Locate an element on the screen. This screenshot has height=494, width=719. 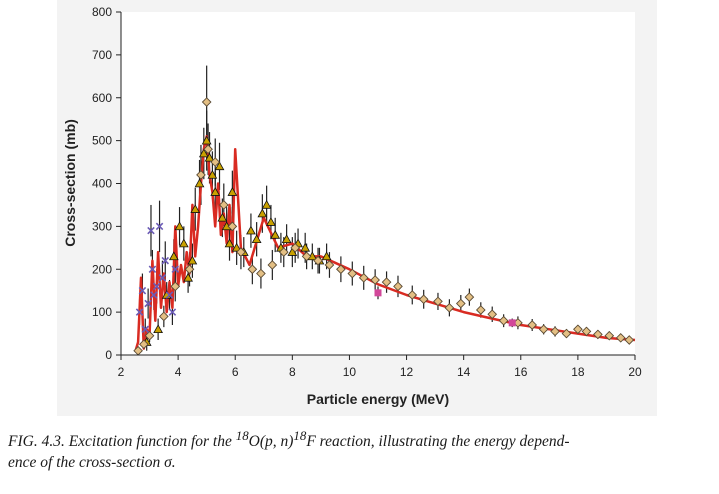
x-tick-label: 2 is located at coordinates (121, 372).